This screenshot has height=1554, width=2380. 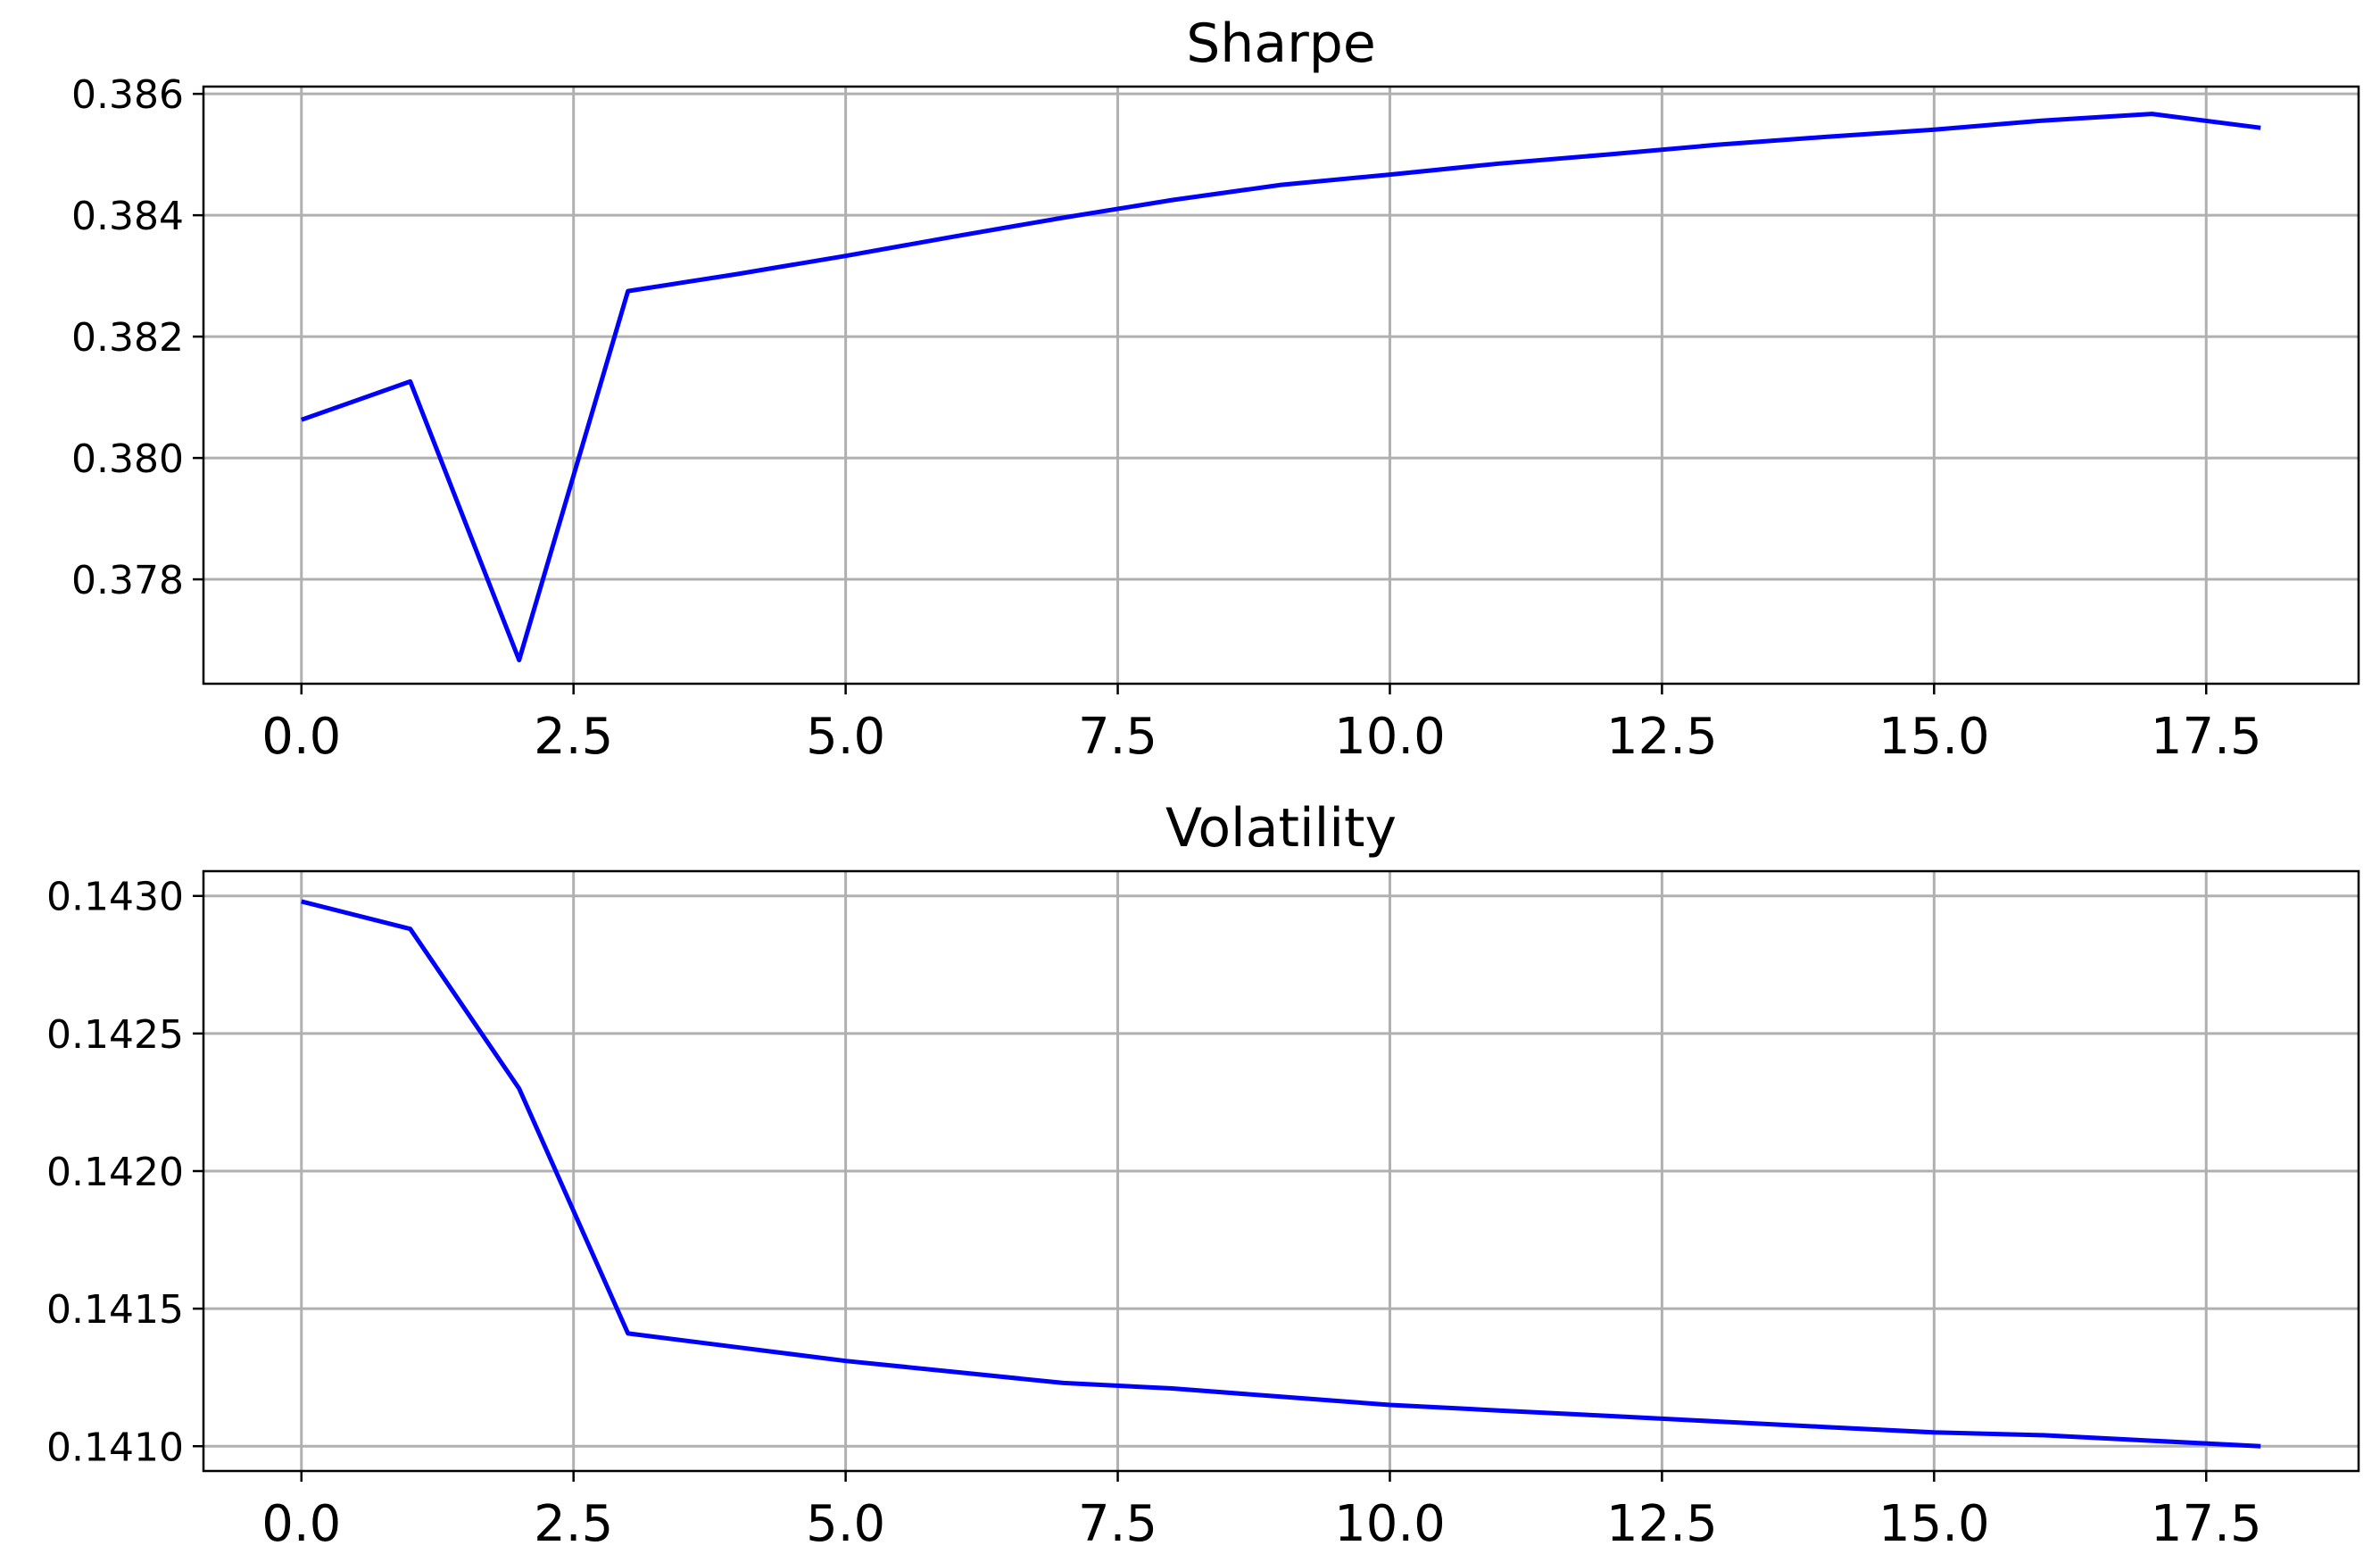 I want to click on sharpe-y-tick-label: 0.378, so click(x=127, y=580).